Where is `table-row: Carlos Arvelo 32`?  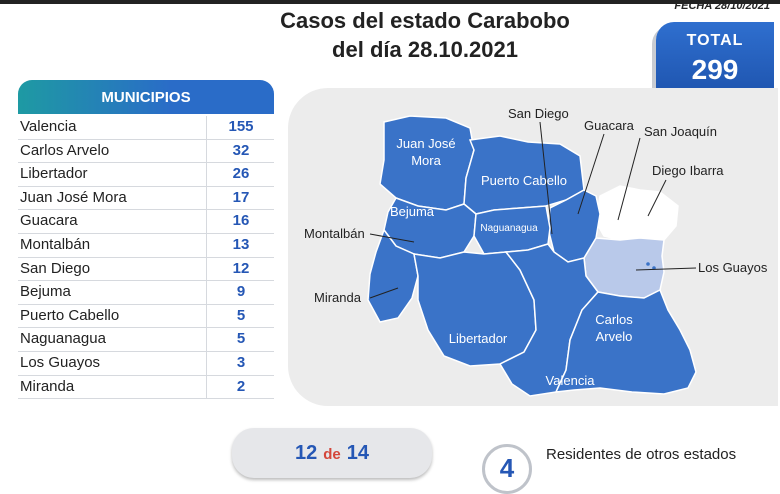
table-row: Carlos Arvelo 32 is located at coordinates (146, 151).